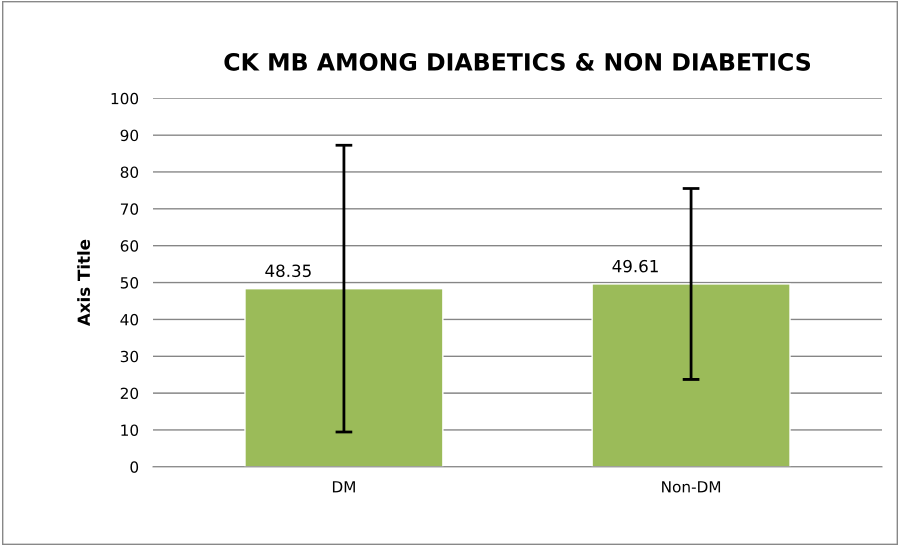 This screenshot has width=900, height=546. Describe the element at coordinates (129, 320) in the screenshot. I see `y-tick-label: 40` at that location.